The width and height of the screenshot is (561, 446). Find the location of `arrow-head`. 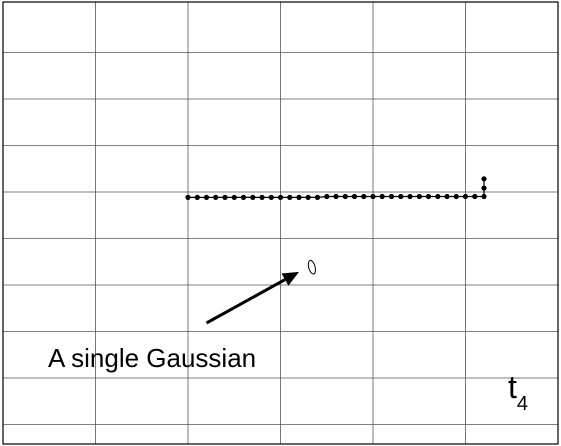

arrow-head is located at coordinates (290, 278).